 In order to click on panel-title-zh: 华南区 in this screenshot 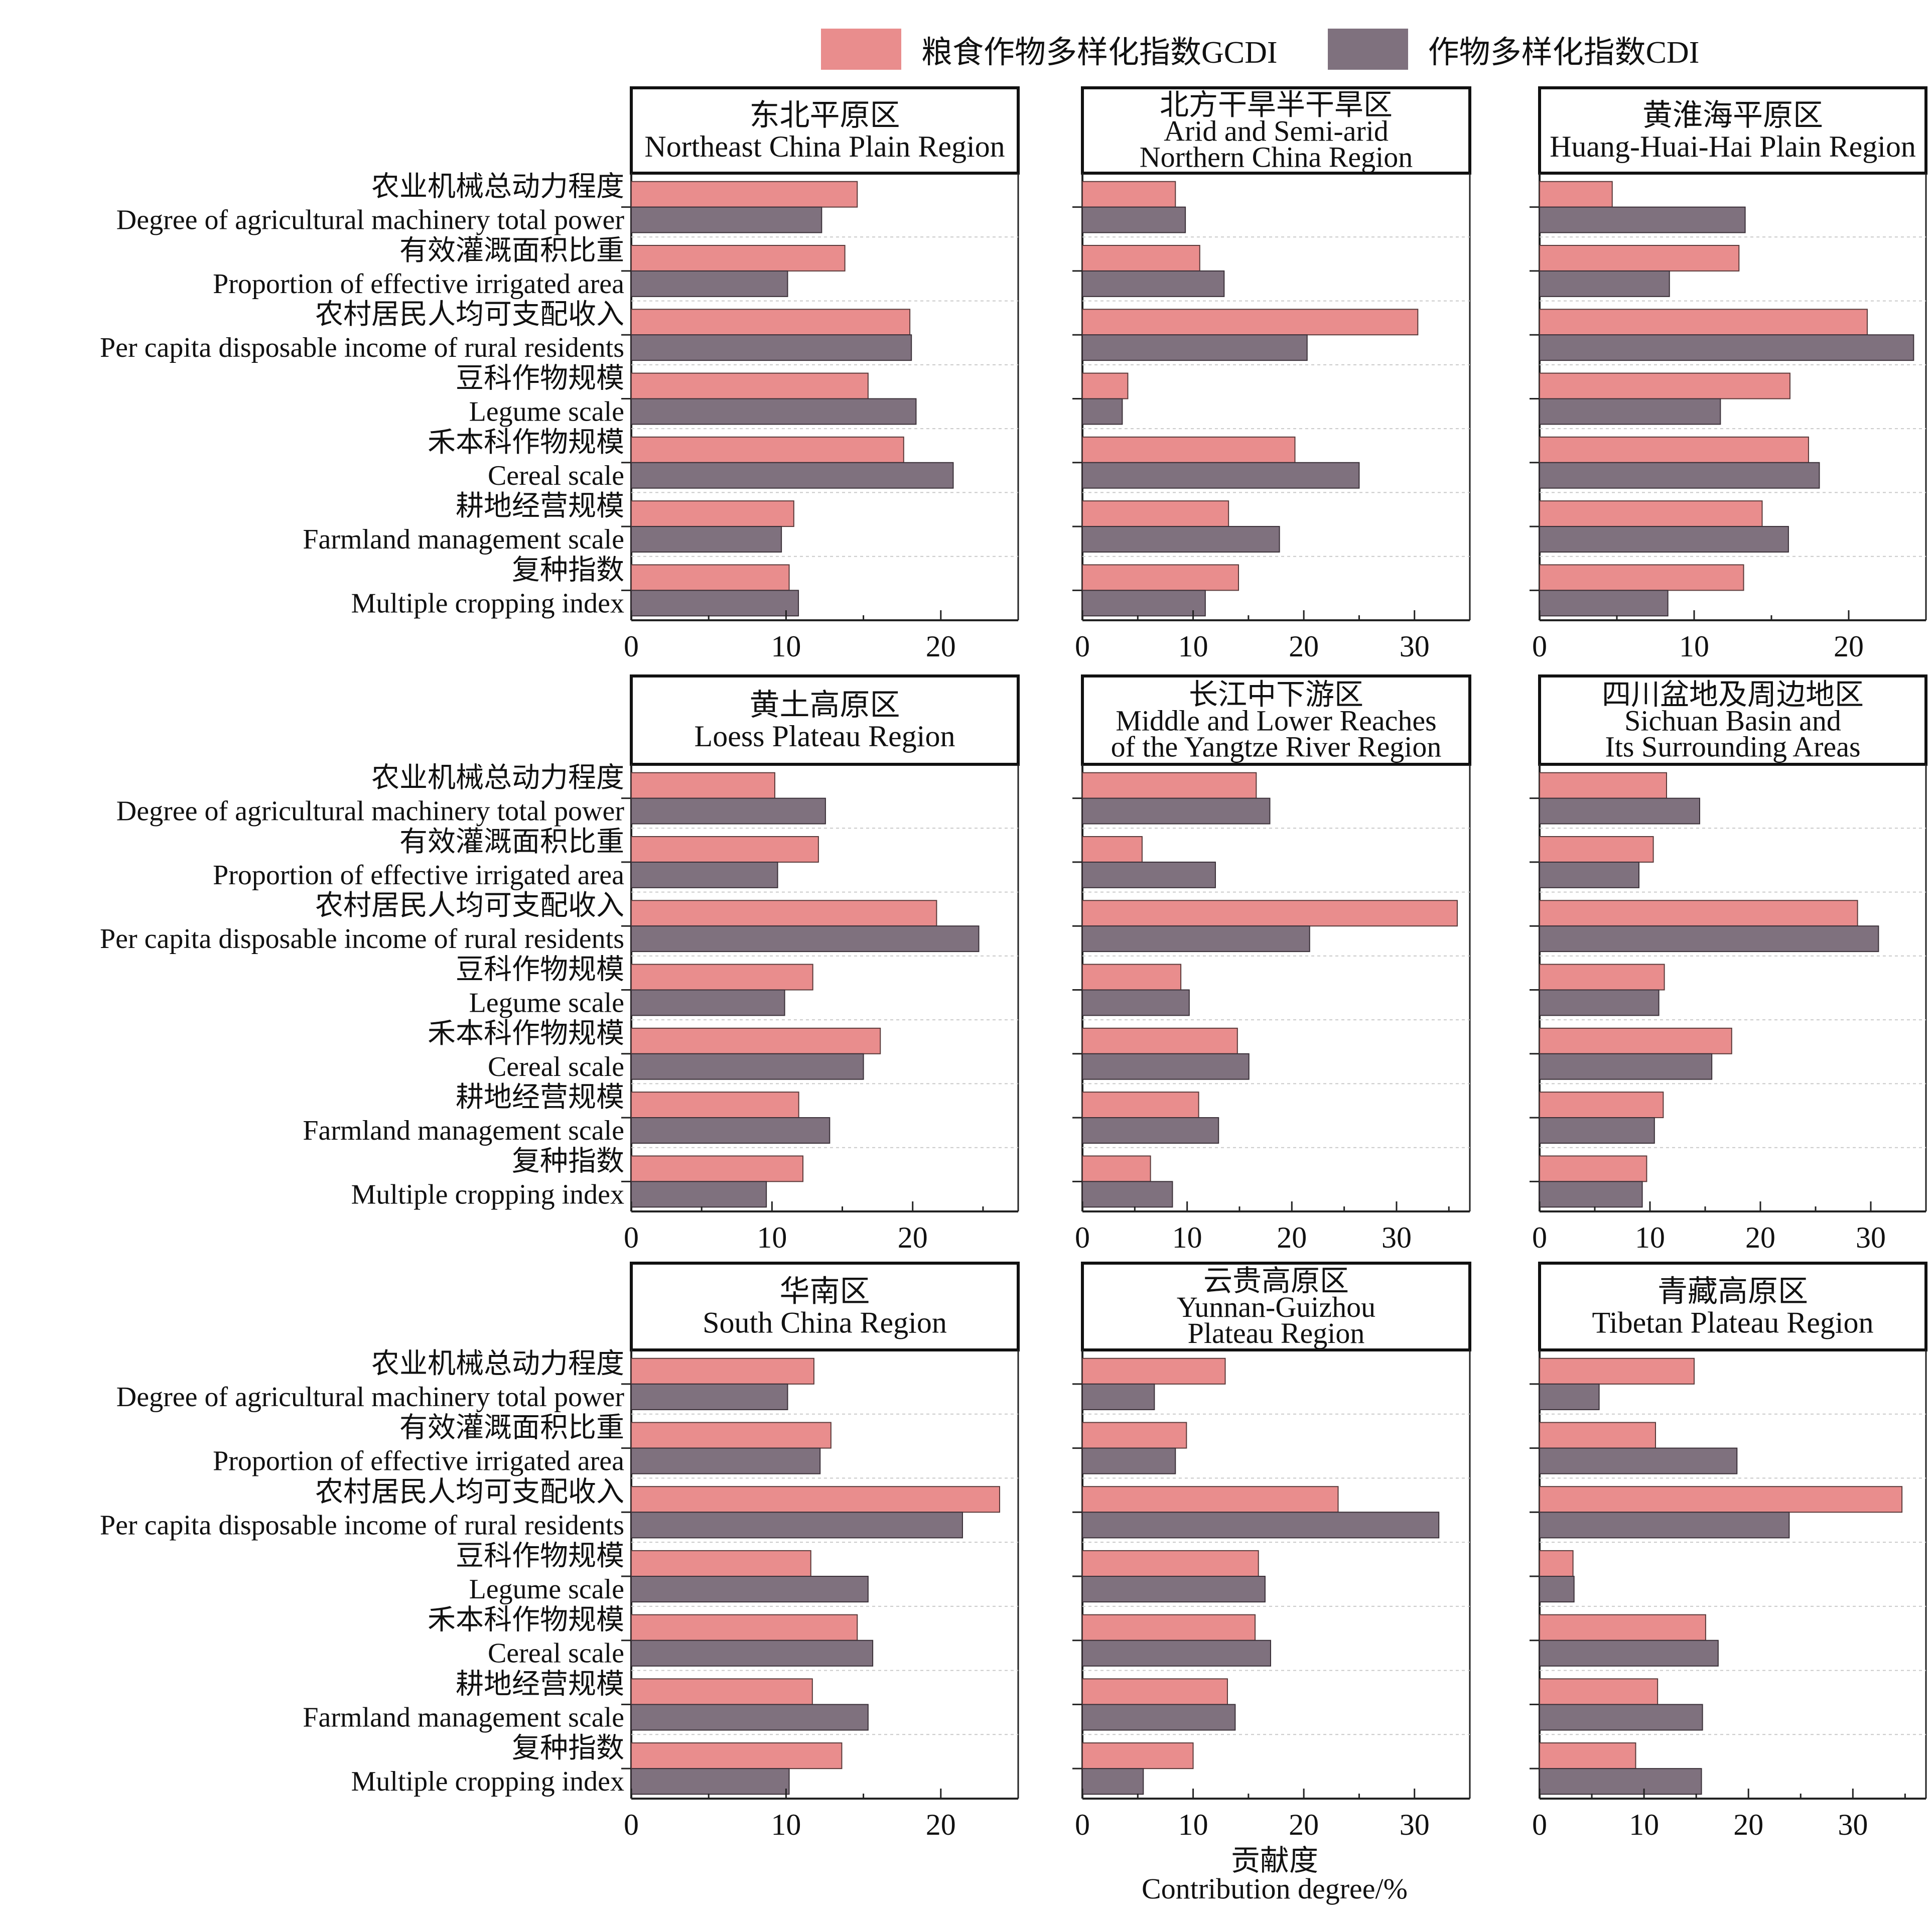, I will do `click(825, 1291)`.